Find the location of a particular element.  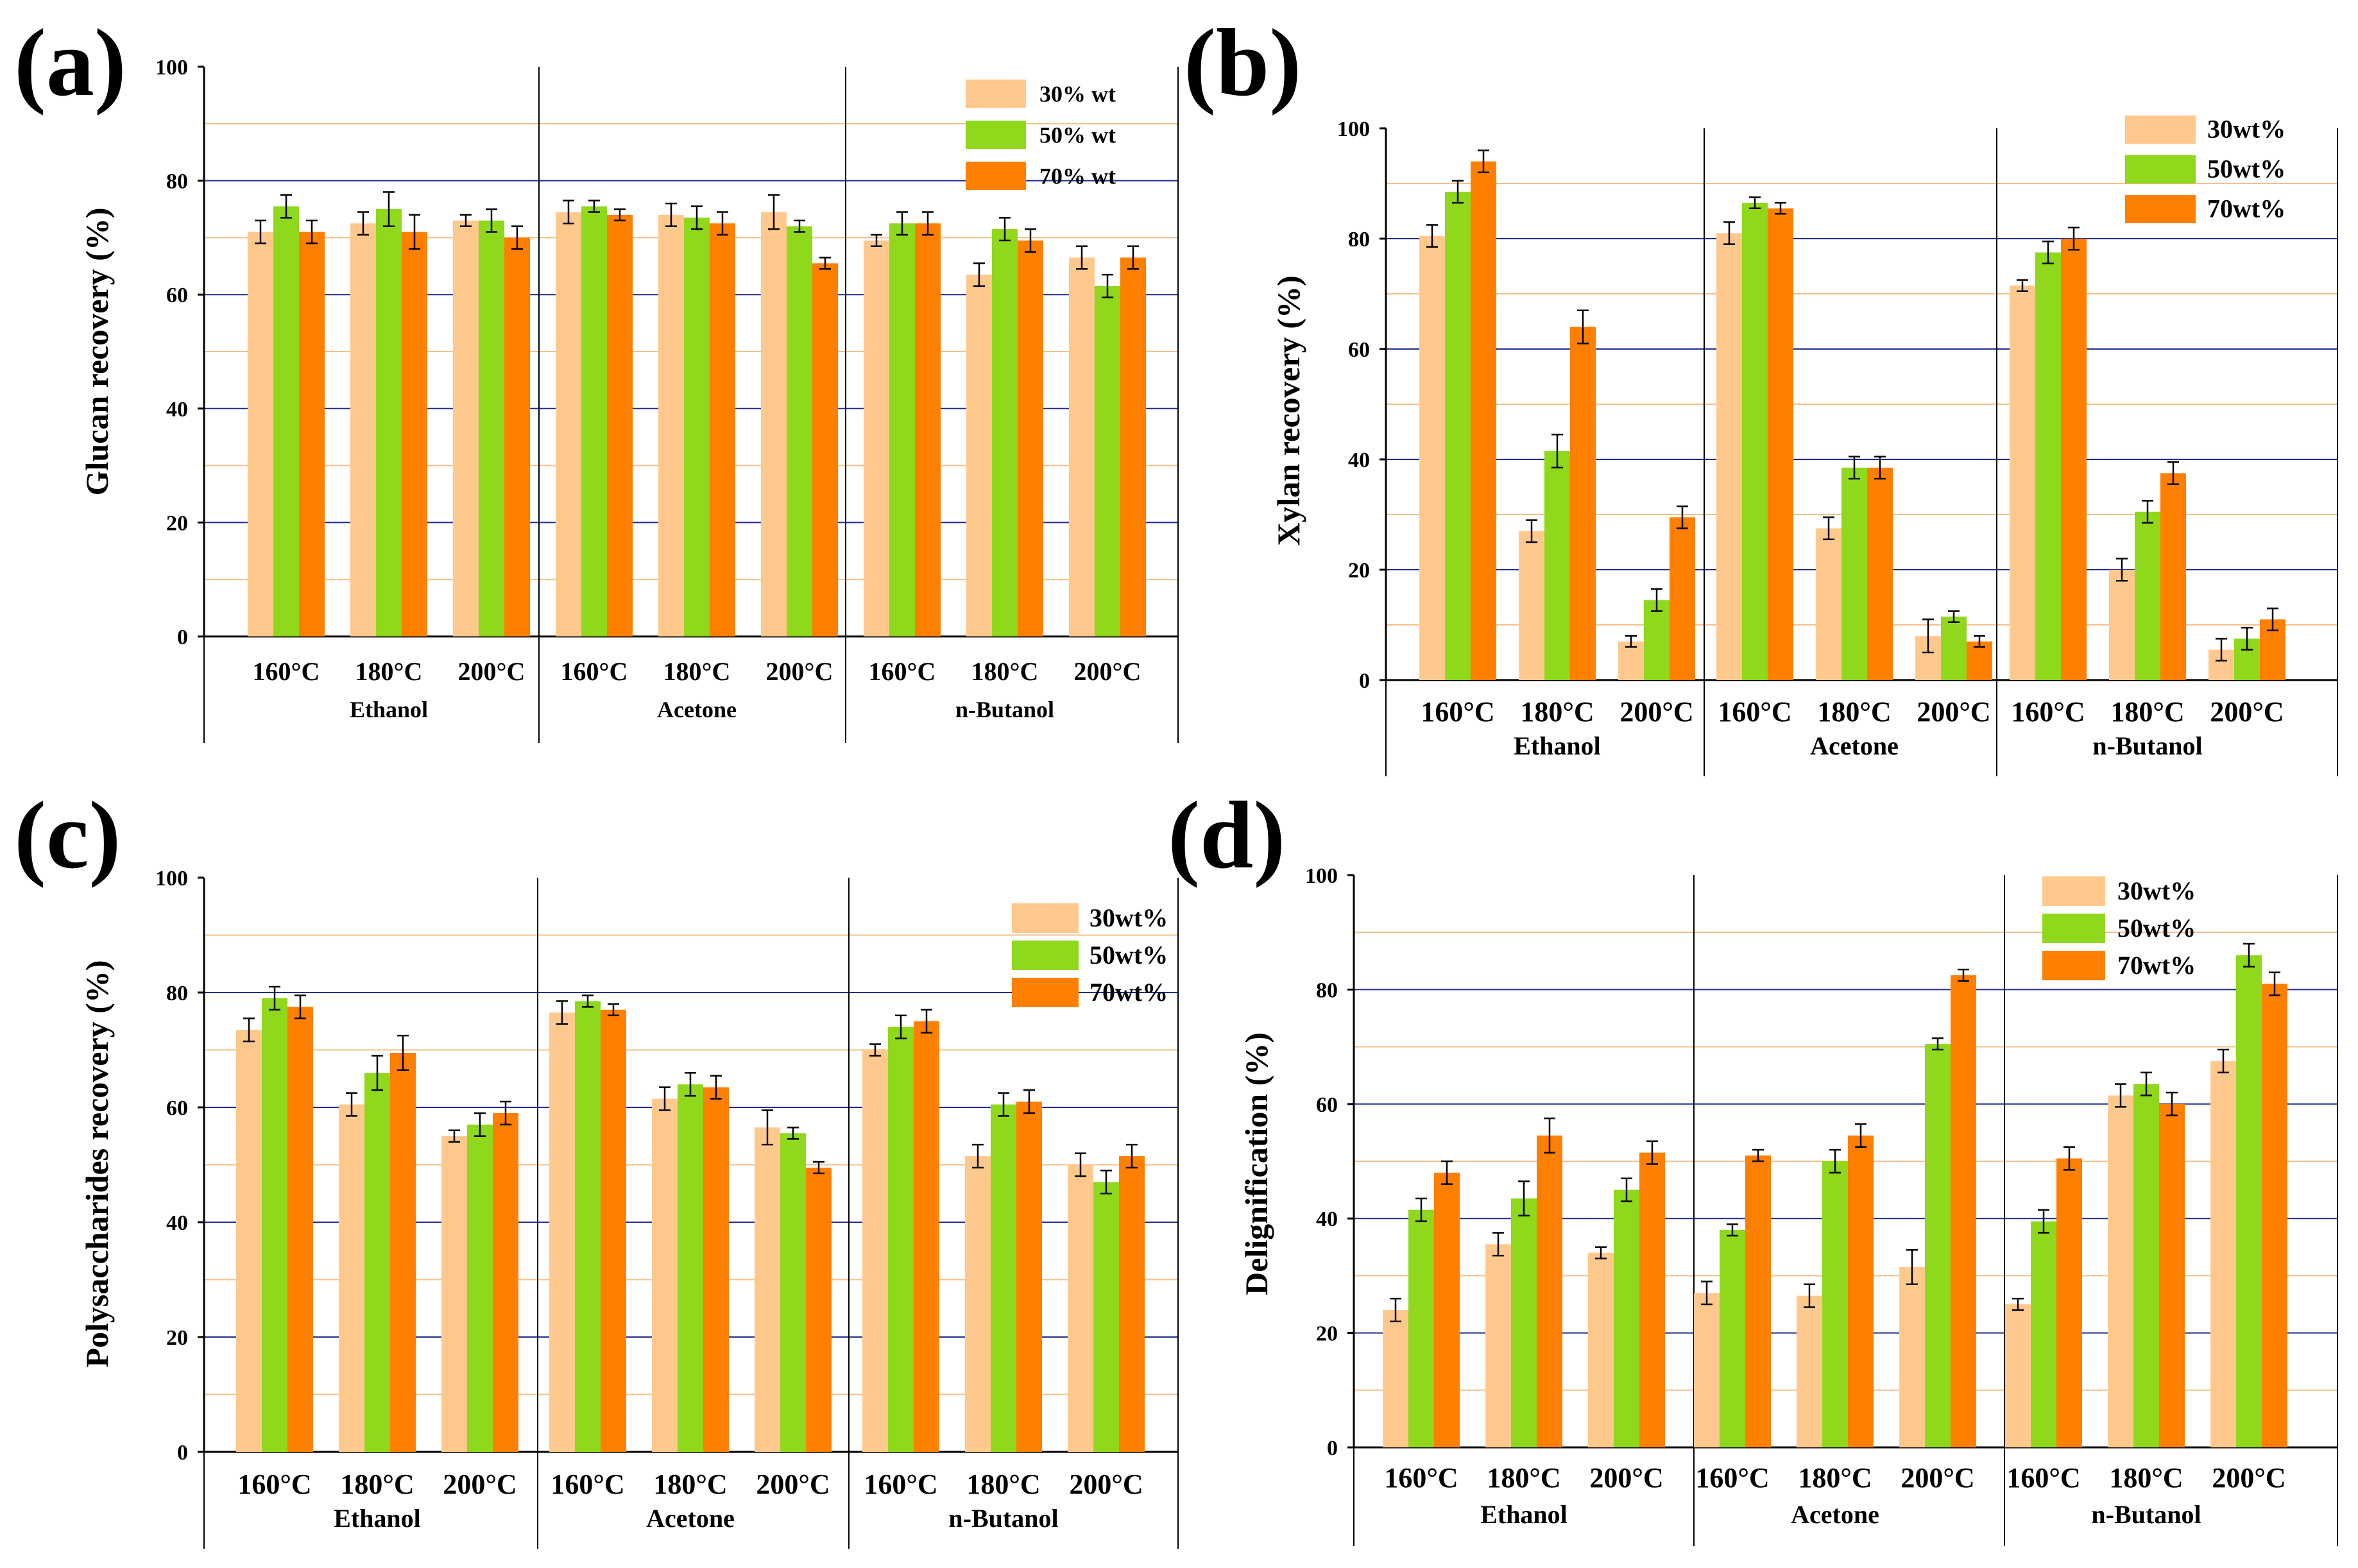

y-tick-label: 20 is located at coordinates (177, 523).